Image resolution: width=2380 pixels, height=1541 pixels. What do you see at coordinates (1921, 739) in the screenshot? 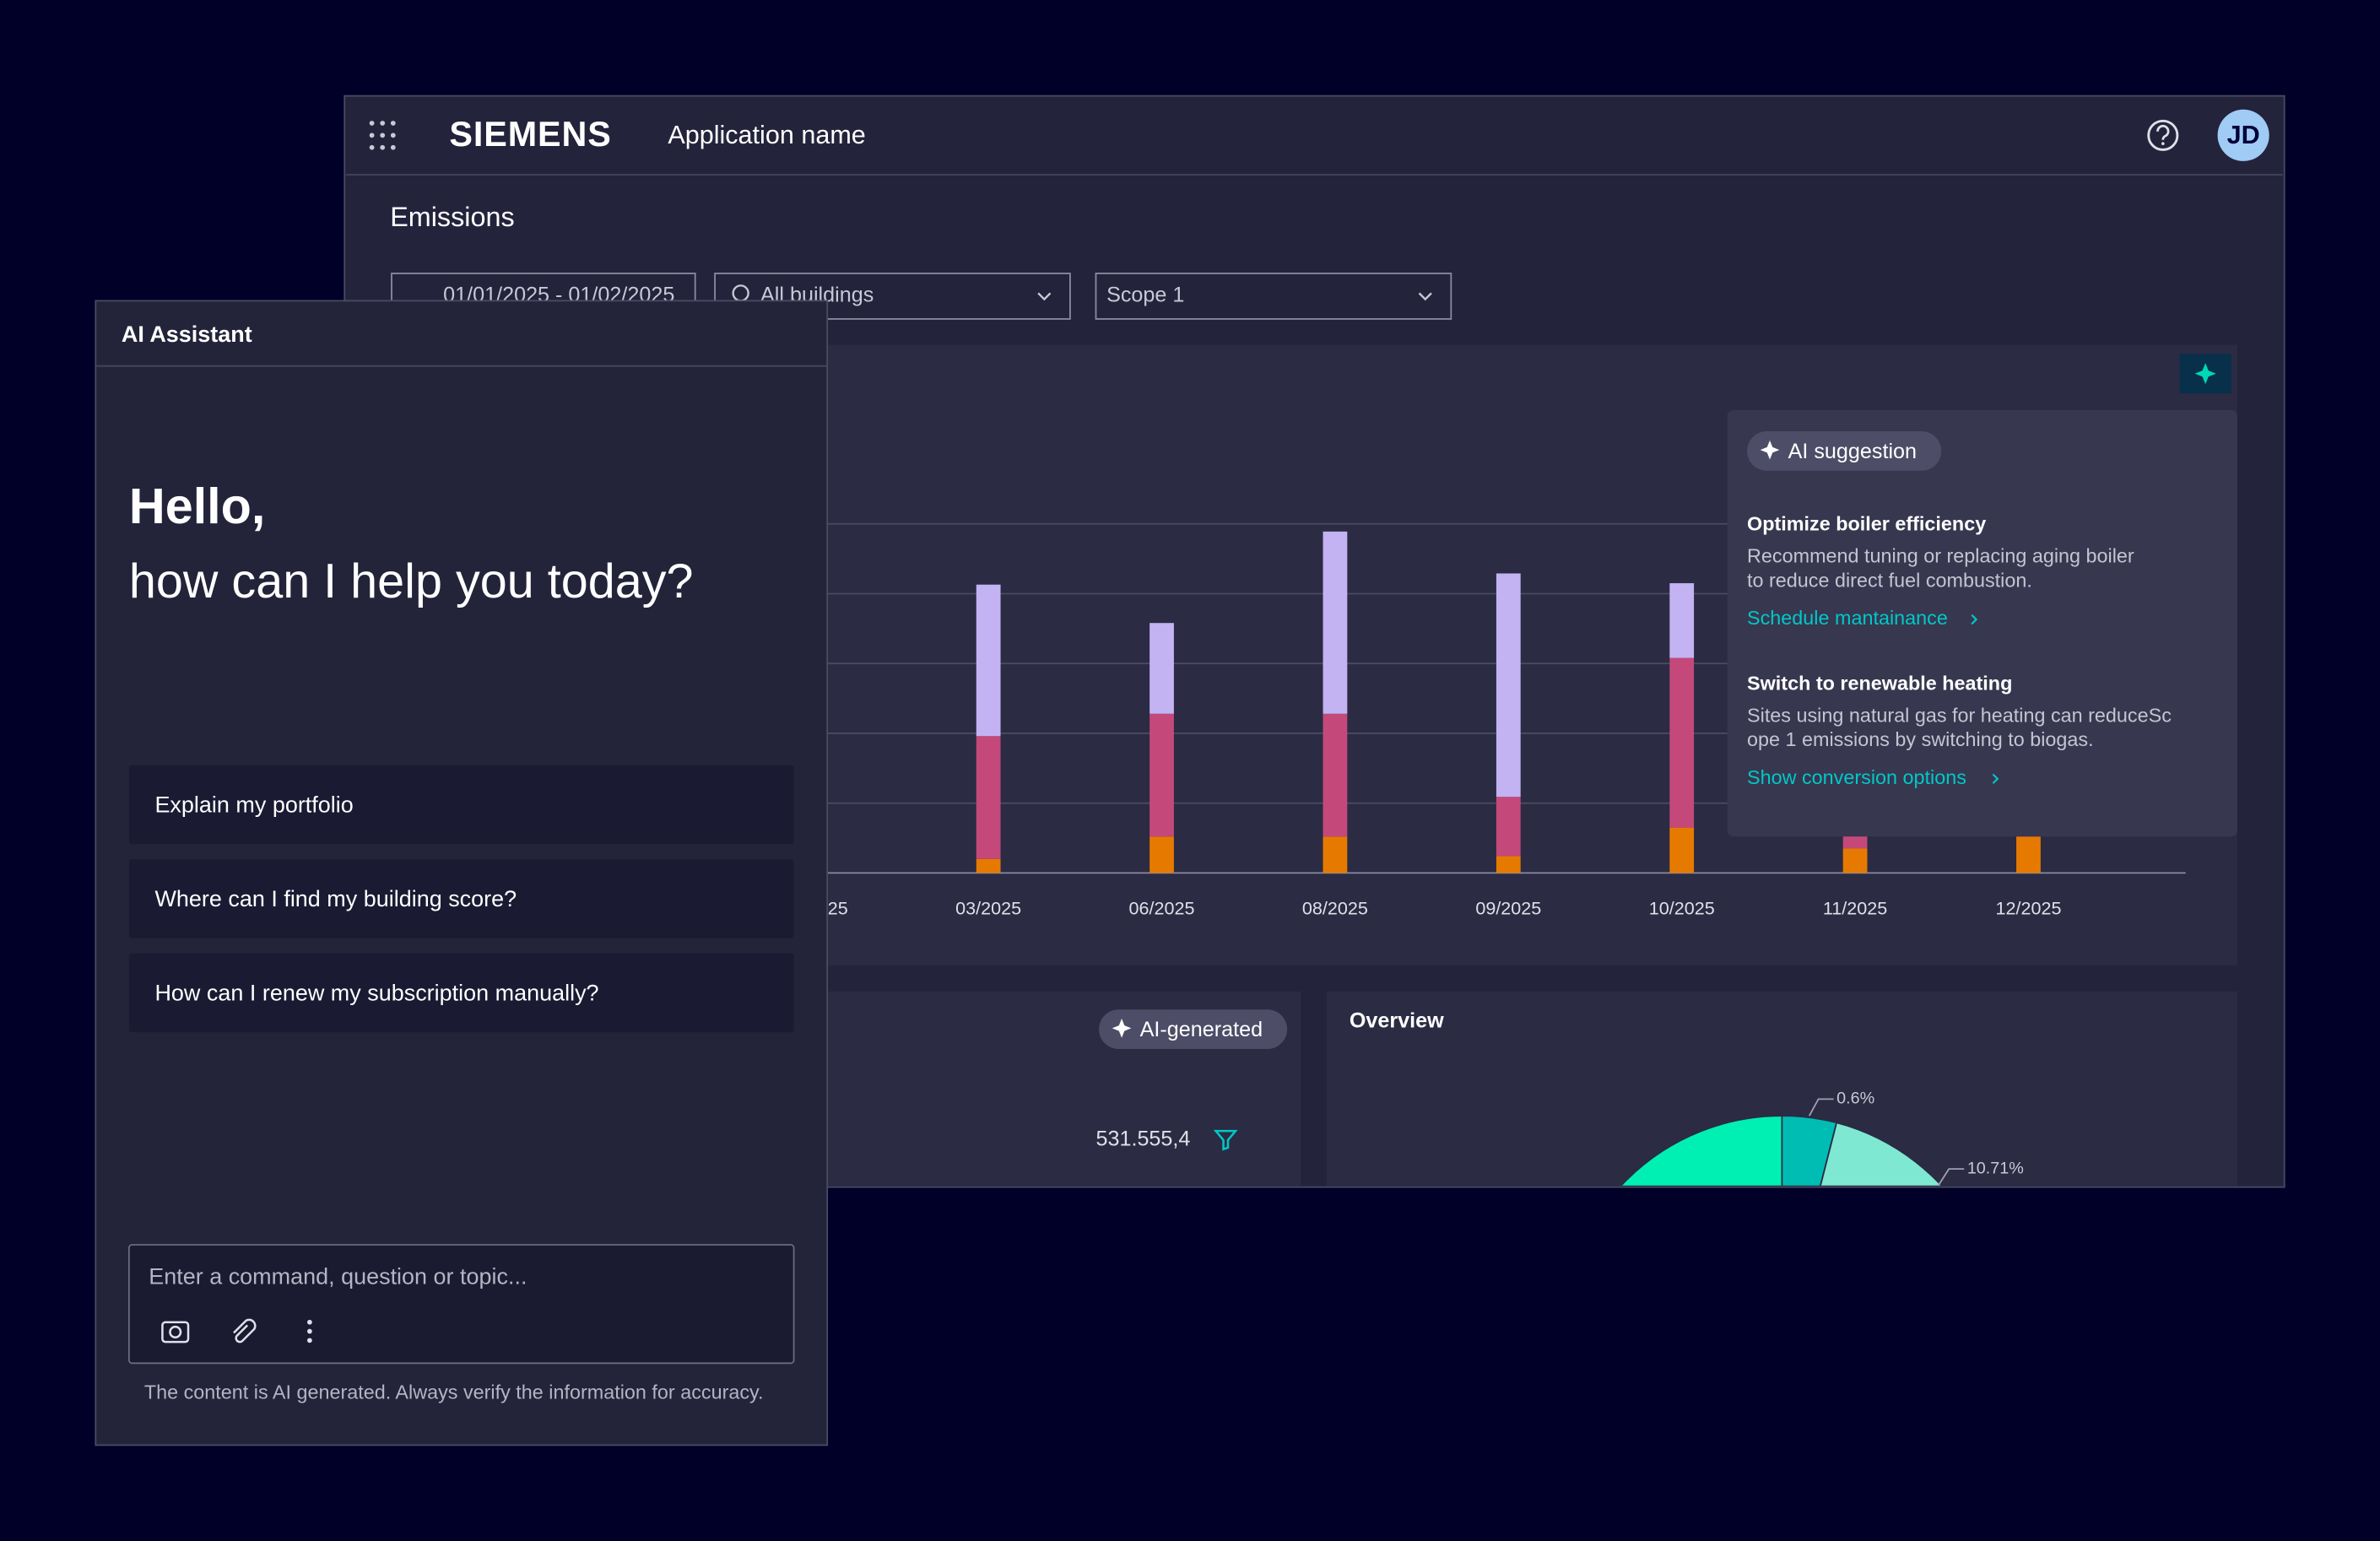
I see `suggestion-text: ope 1 emissions by switching to biogas.` at bounding box center [1921, 739].